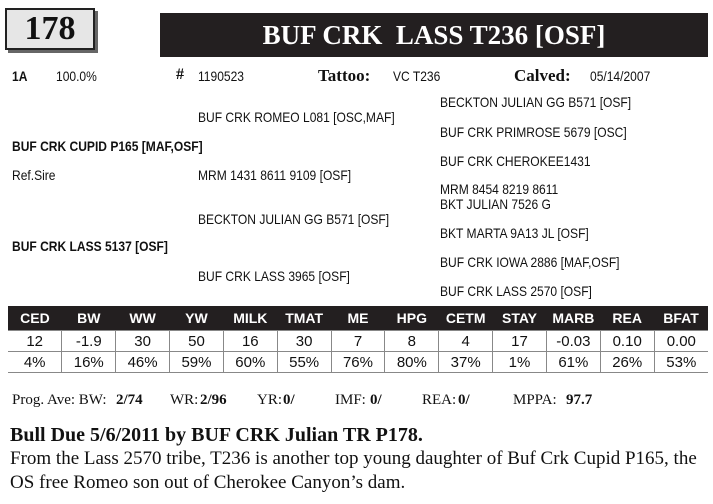 The image size is (713, 504). I want to click on epd-percentile: 55%, so click(304, 362).